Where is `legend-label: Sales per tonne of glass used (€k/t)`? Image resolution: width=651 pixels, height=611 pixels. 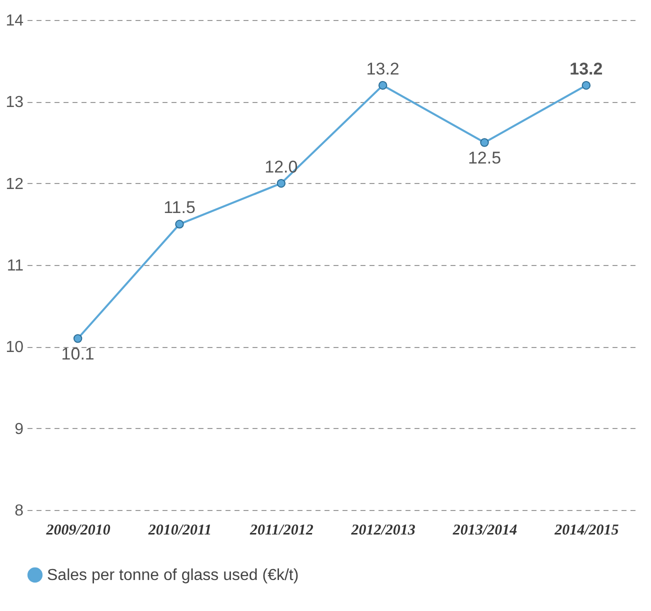 legend-label: Sales per tonne of glass used (€k/t) is located at coordinates (173, 575).